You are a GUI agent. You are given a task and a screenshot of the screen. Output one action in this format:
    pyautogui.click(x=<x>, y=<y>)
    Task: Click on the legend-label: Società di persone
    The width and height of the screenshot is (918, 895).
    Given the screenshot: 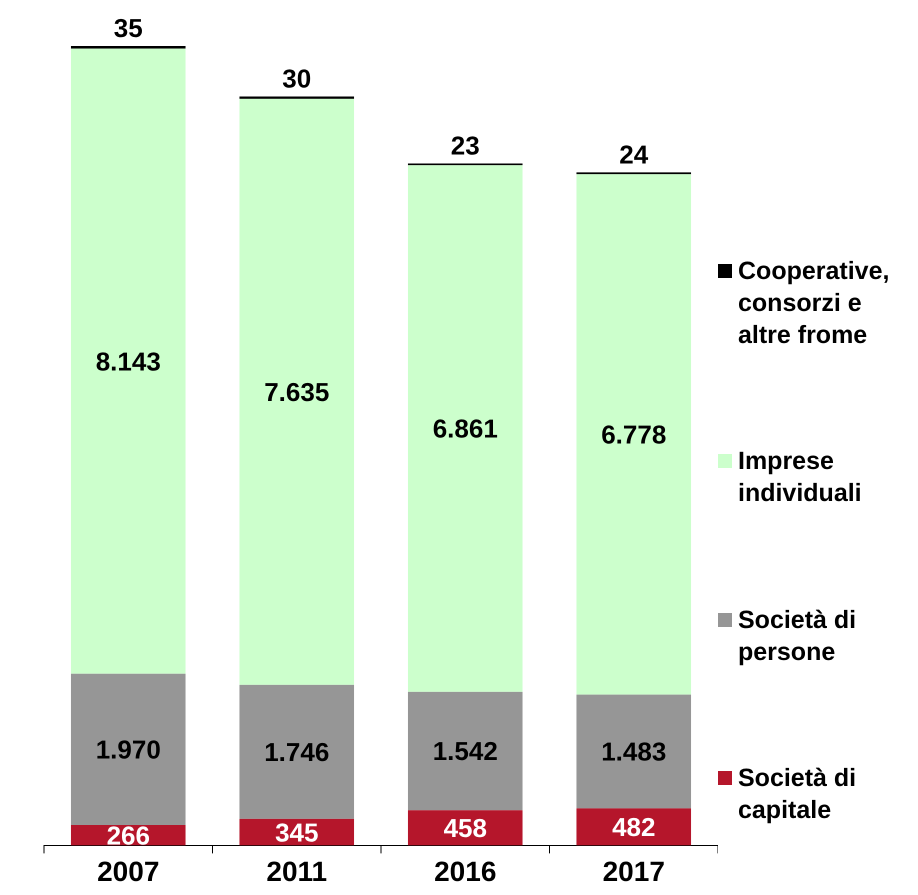 What is the action you would take?
    pyautogui.click(x=798, y=636)
    